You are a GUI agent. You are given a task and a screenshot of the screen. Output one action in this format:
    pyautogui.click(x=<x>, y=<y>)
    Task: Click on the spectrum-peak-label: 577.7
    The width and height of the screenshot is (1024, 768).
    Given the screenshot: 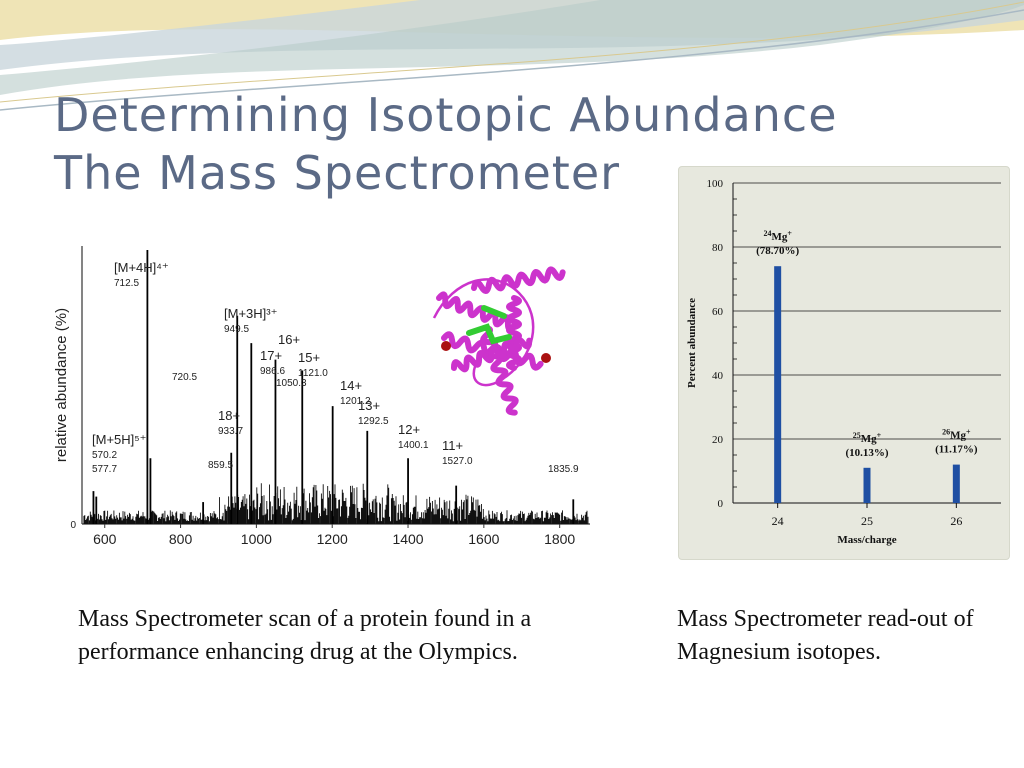 What is the action you would take?
    pyautogui.click(x=104, y=469)
    